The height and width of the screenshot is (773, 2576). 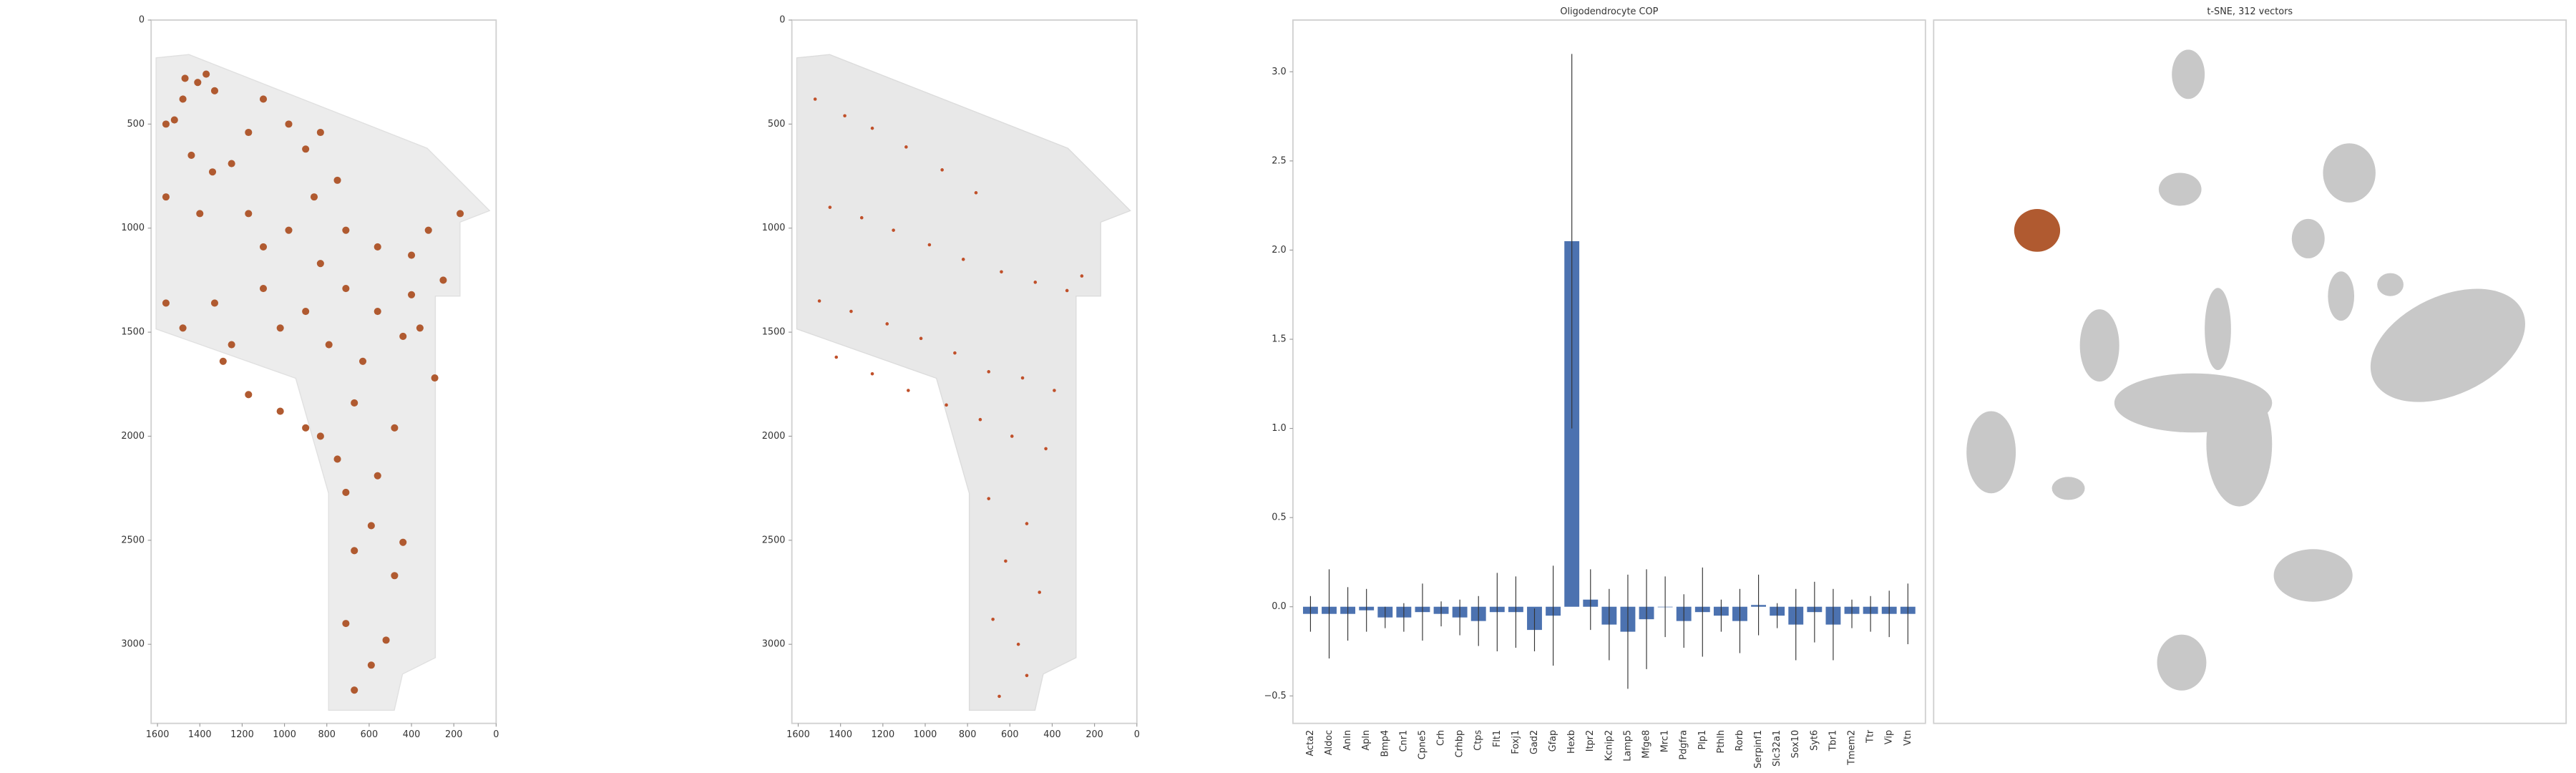 What do you see at coordinates (454, 735) in the screenshot?
I see `x-tick-label: 200` at bounding box center [454, 735].